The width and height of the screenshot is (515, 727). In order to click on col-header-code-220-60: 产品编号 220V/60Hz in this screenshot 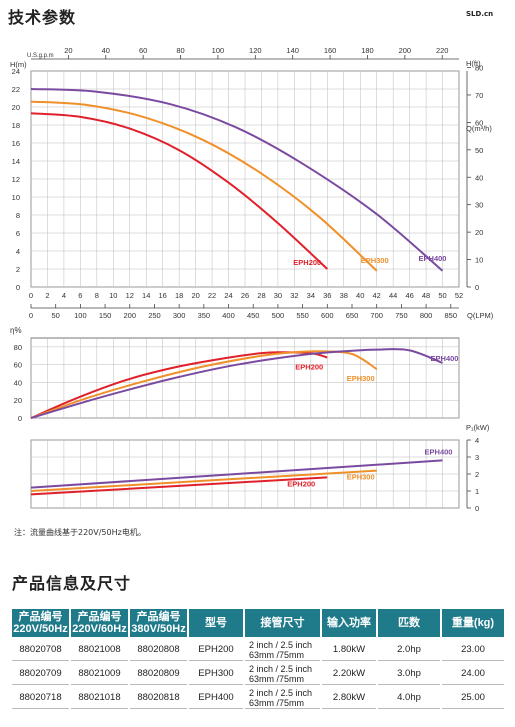, I will do `click(99, 623)`.